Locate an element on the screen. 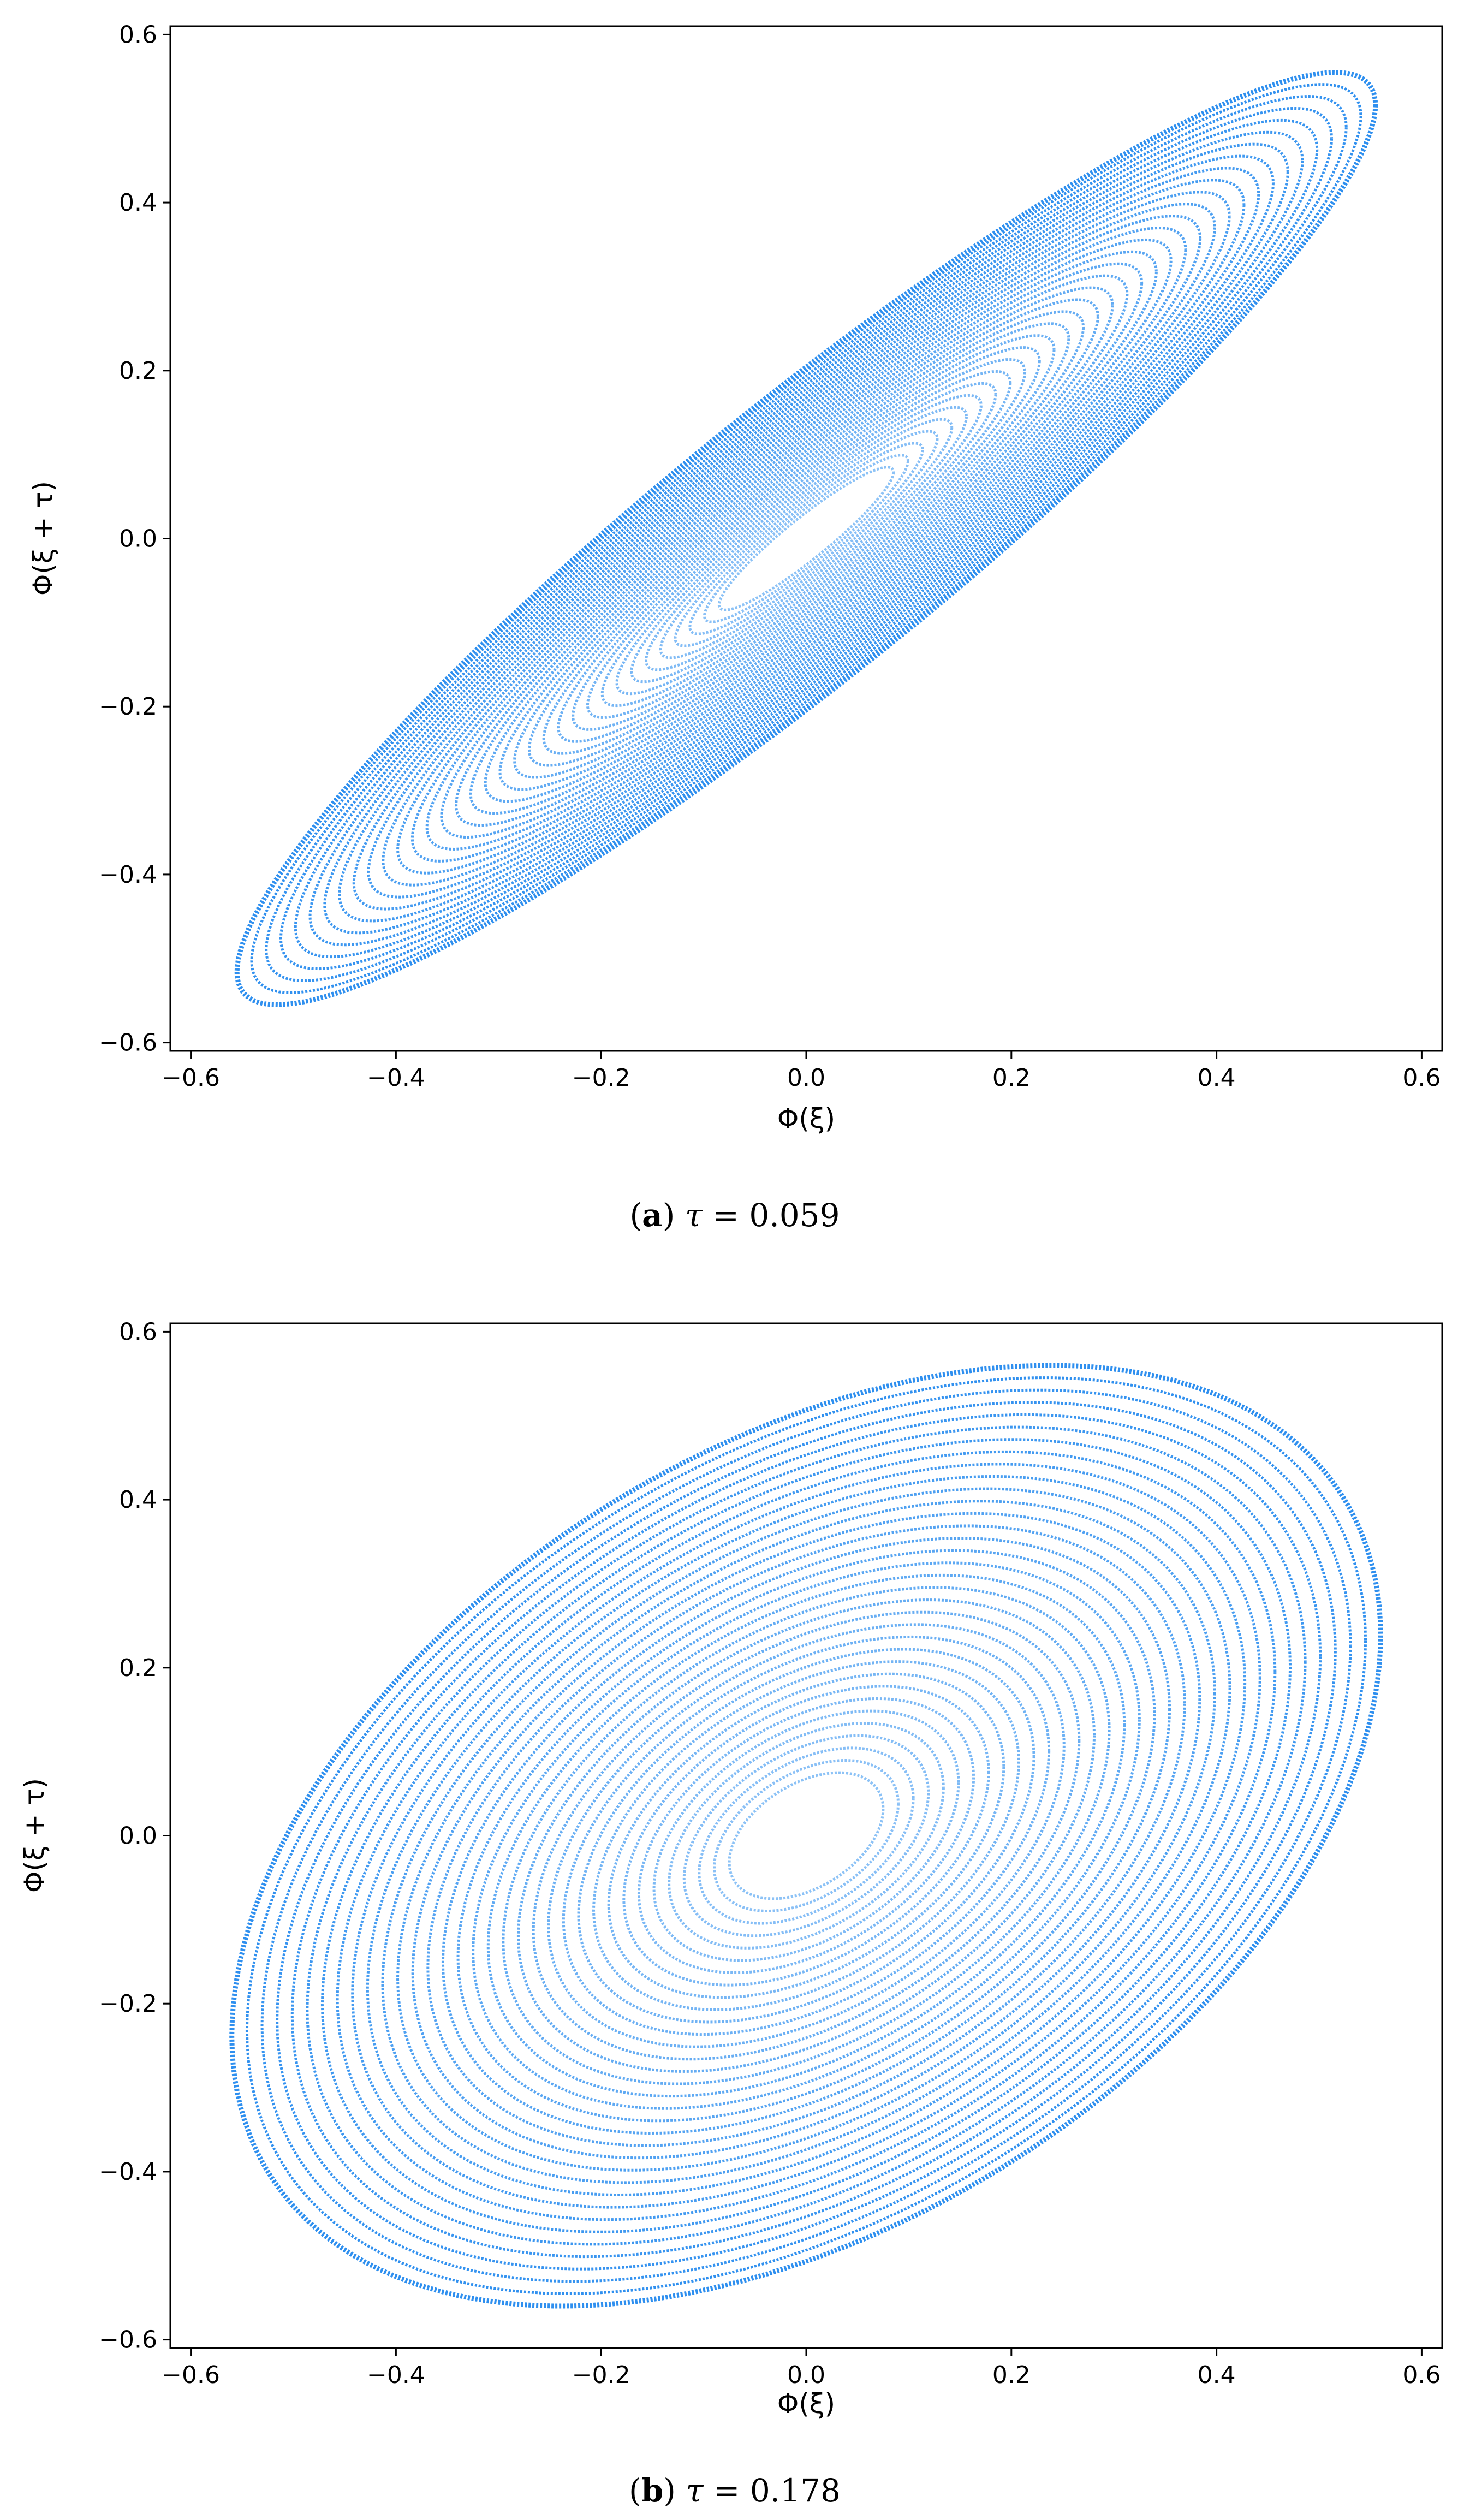  x-tick-label: −0.6 is located at coordinates (191, 1078).